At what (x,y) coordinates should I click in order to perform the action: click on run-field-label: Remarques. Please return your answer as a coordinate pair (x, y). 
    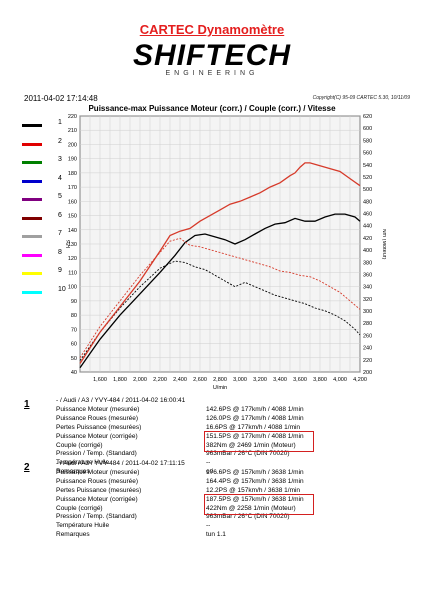
    Looking at the image, I should click on (73, 472).